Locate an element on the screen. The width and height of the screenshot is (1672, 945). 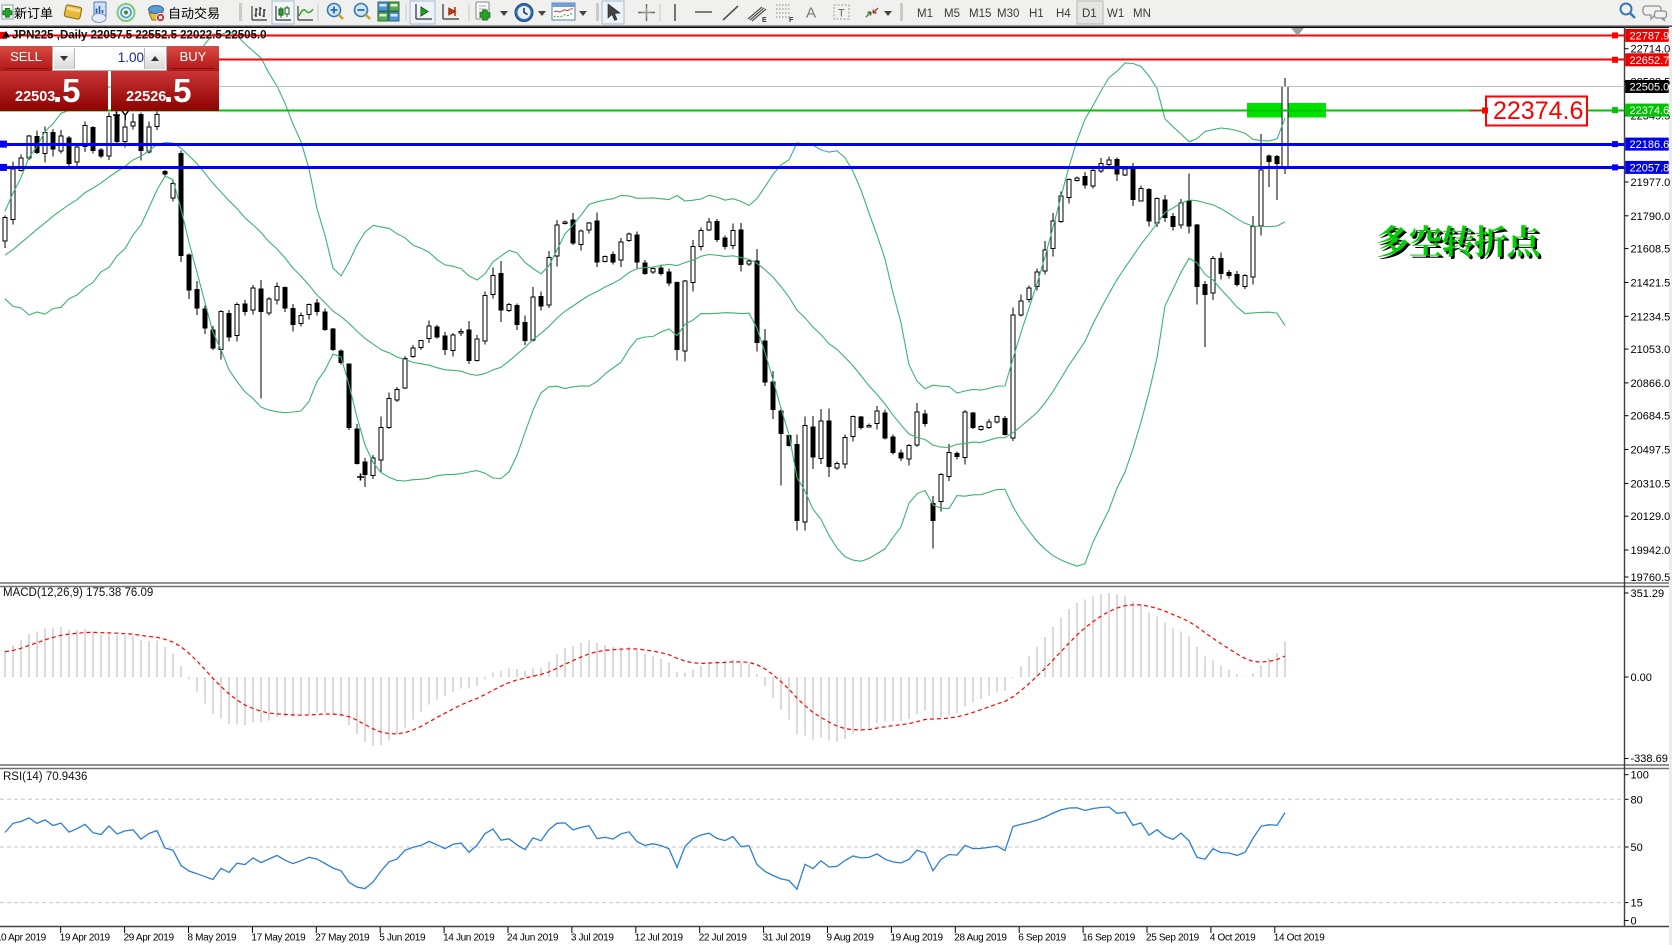
svg-text: M15 is located at coordinates (980, 14).